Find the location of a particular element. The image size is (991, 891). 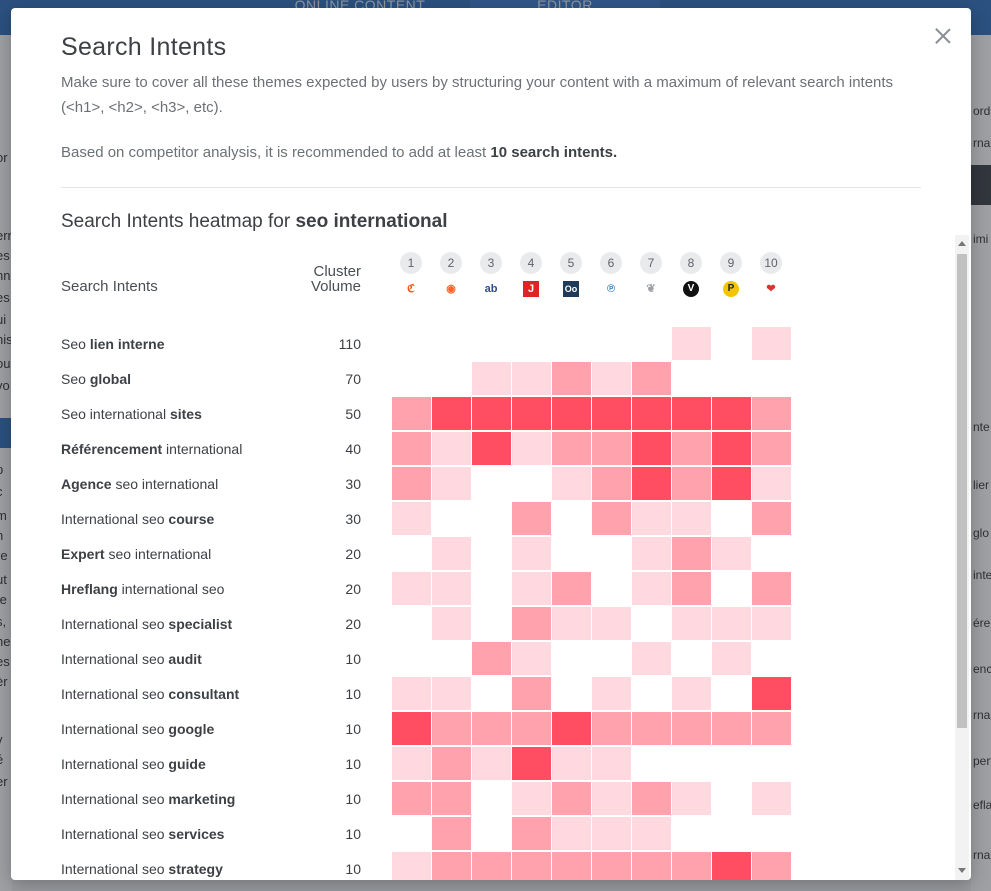

c-logo-icon: ℭ is located at coordinates (411, 289).